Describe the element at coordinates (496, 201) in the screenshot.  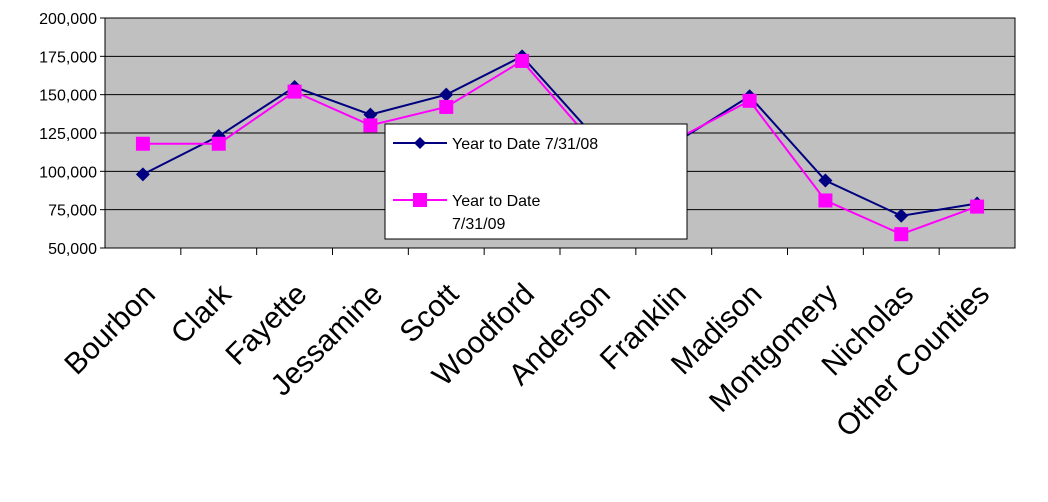
I see `legend-label-2009-line1: Year to Date` at that location.